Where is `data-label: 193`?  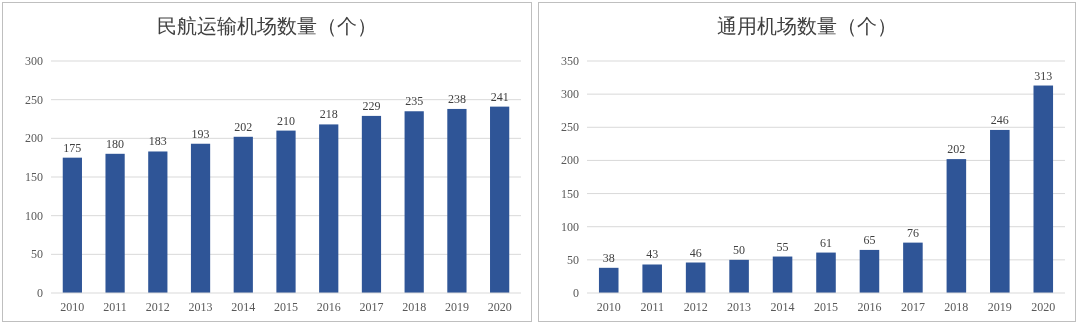 data-label: 193 is located at coordinates (200, 133).